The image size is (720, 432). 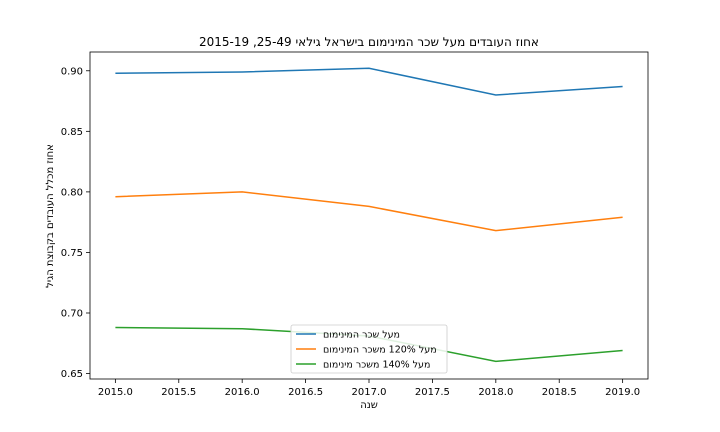 I want to click on x-tick-label: 2017.5, so click(x=432, y=392).